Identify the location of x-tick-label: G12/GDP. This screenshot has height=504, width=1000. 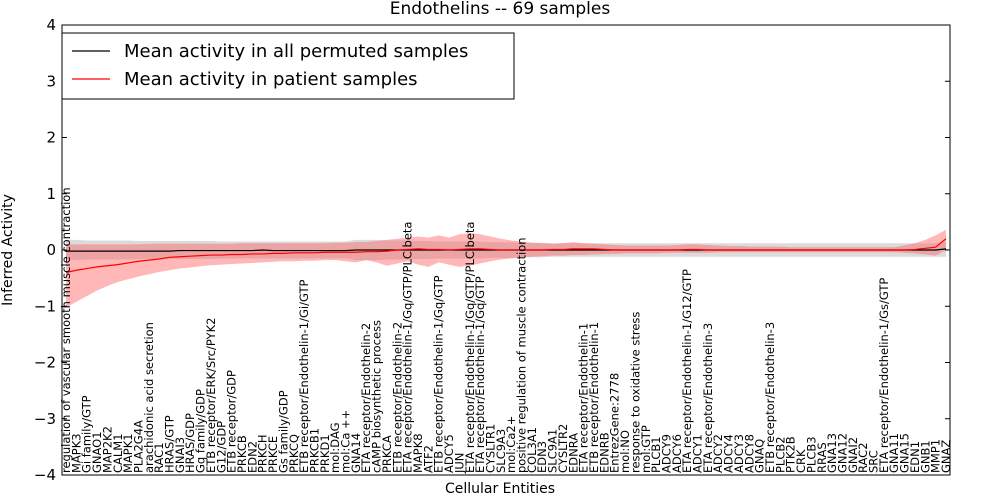
(221, 447).